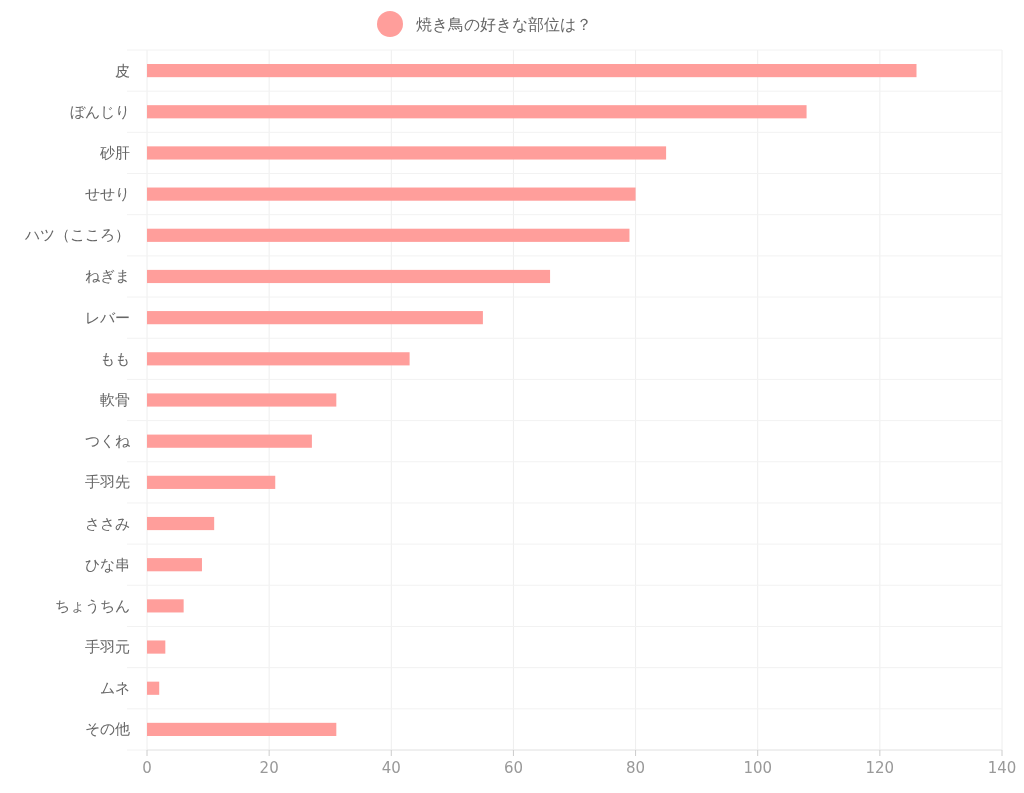 The width and height of the screenshot is (1024, 793). What do you see at coordinates (114, 152) in the screenshot?
I see `y-tick-label: 砂肝` at bounding box center [114, 152].